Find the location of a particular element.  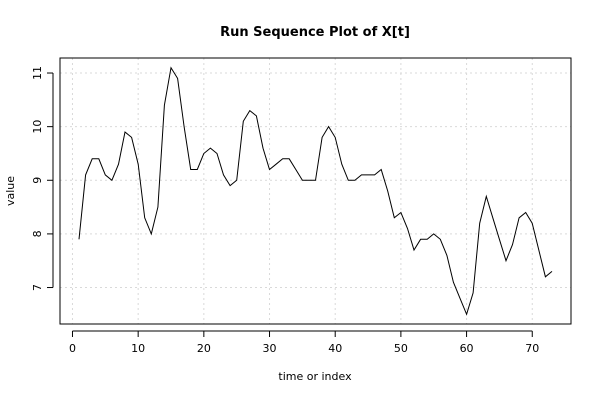

x-axis: 0 10 20 30 40 50 60 70 is located at coordinates (304, 342).